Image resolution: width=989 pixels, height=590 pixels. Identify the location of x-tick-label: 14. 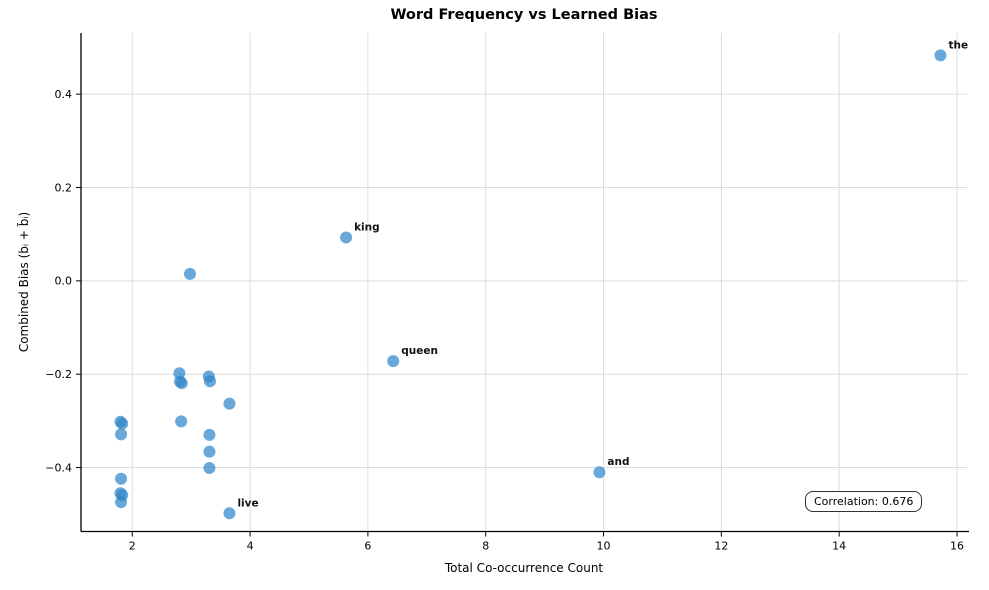
(839, 546).